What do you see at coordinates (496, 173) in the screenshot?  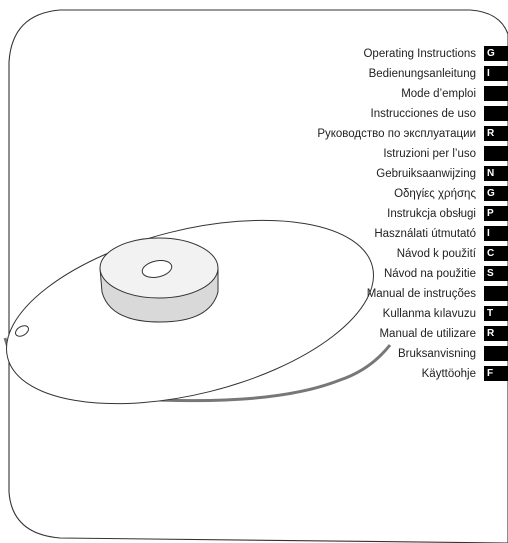 I see `language-tab: N` at bounding box center [496, 173].